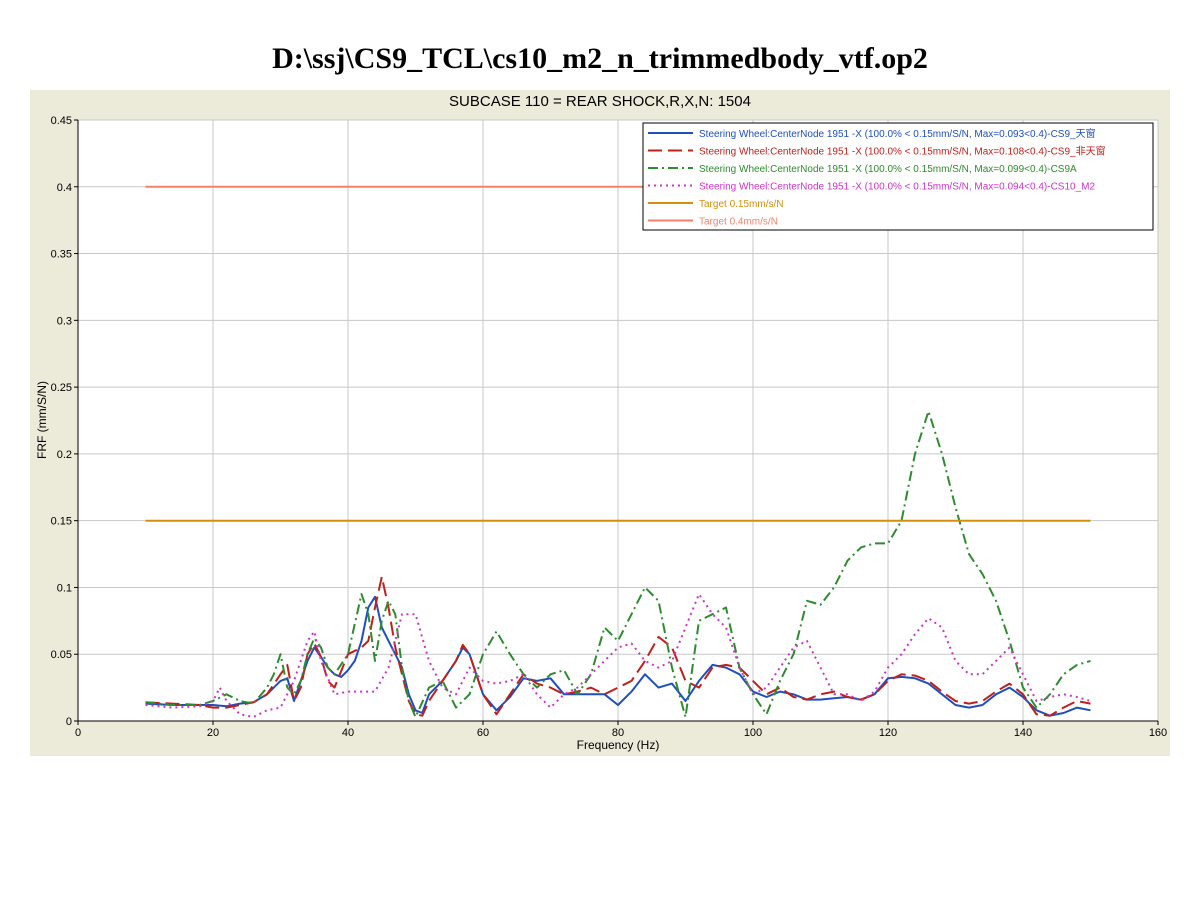 This screenshot has height=900, width=1200. What do you see at coordinates (78, 733) in the screenshot?
I see `x-tick-label: 0` at bounding box center [78, 733].